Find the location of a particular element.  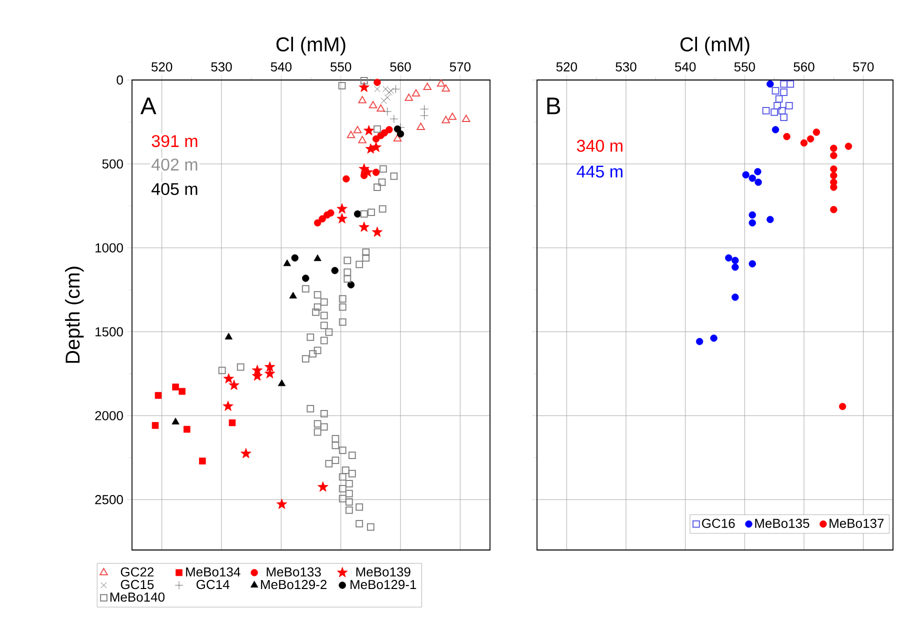

legend-label: MeBo133 is located at coordinates (293, 572).